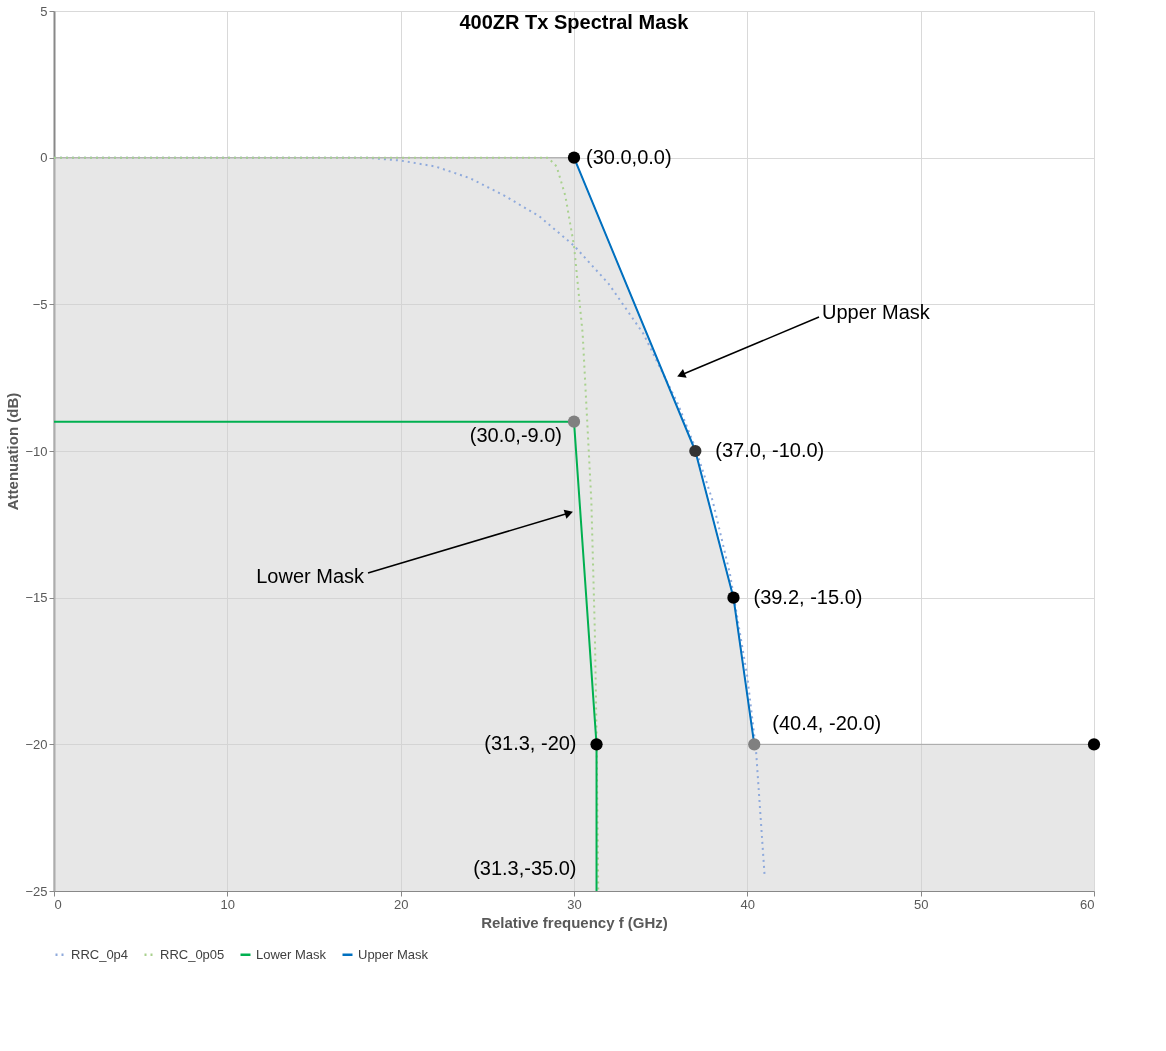 This screenshot has height=1051, width=1166. What do you see at coordinates (291, 954) in the screenshot?
I see `legend-label: Lower Mask` at bounding box center [291, 954].